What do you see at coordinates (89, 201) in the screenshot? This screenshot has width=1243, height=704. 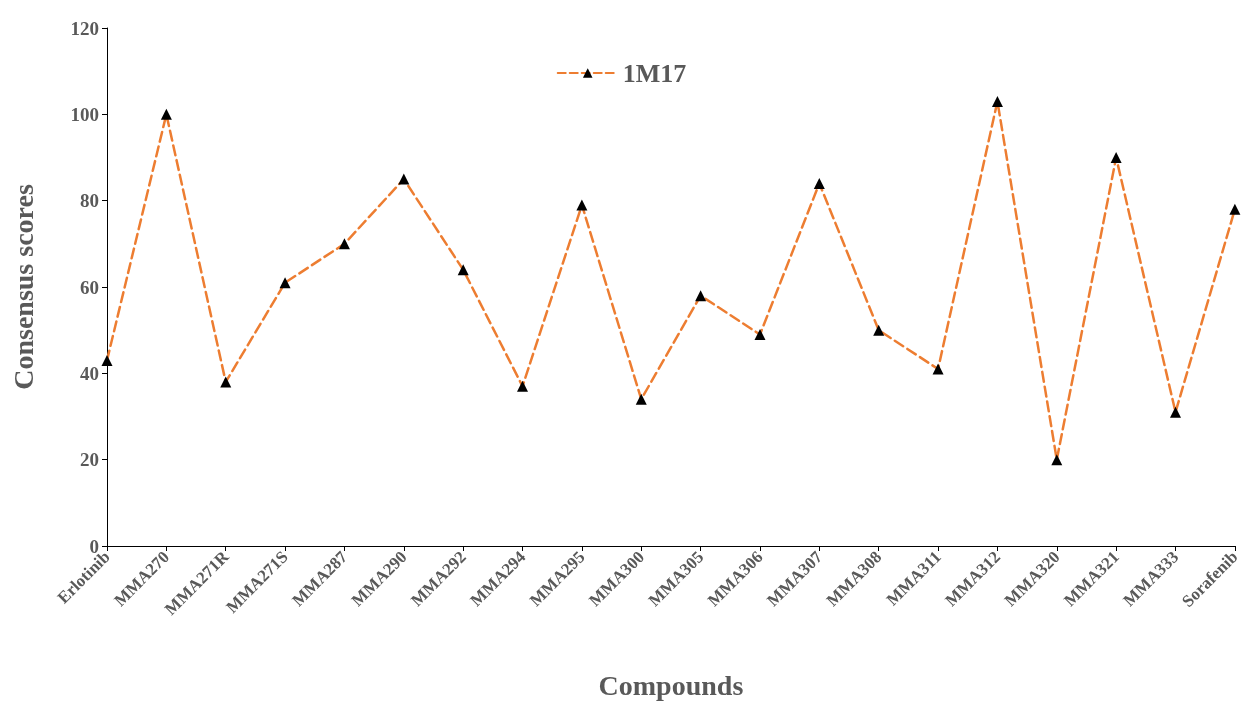 I see `y-tick-label: 80` at bounding box center [89, 201].